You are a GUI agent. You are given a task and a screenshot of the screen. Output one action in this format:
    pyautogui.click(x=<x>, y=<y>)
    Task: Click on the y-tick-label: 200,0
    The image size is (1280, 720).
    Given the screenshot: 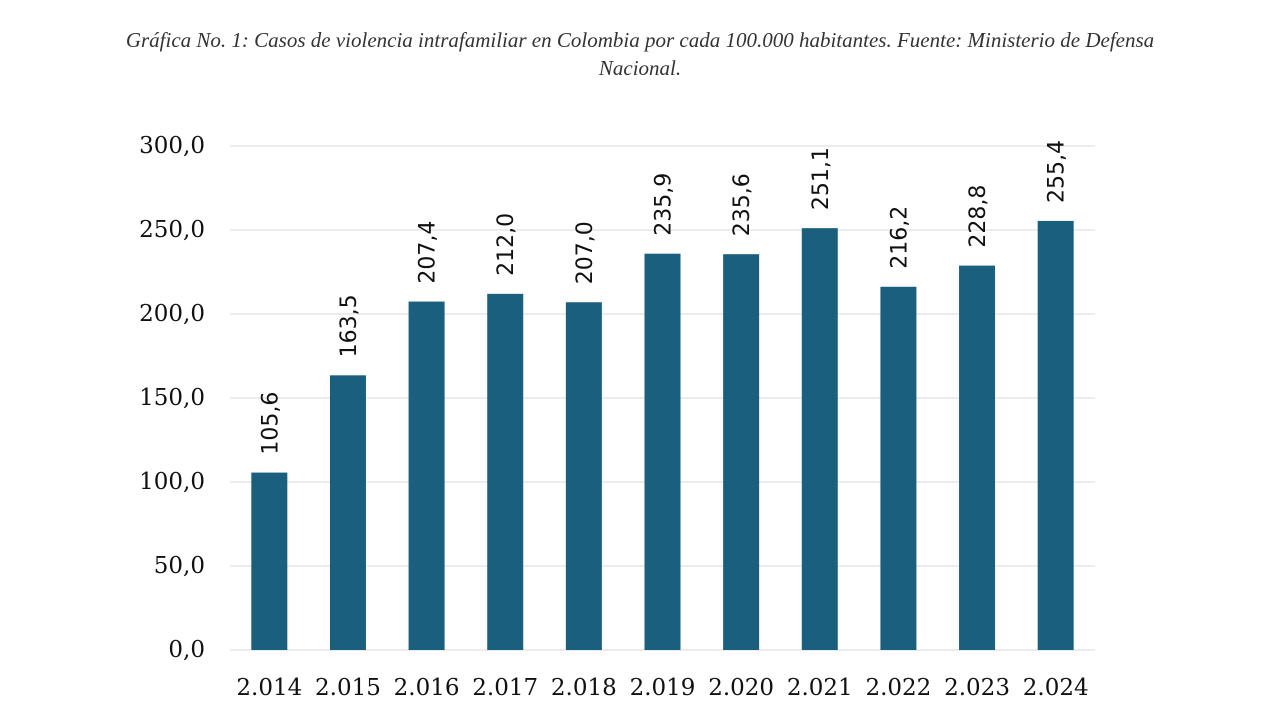 What is the action you would take?
    pyautogui.click(x=172, y=314)
    